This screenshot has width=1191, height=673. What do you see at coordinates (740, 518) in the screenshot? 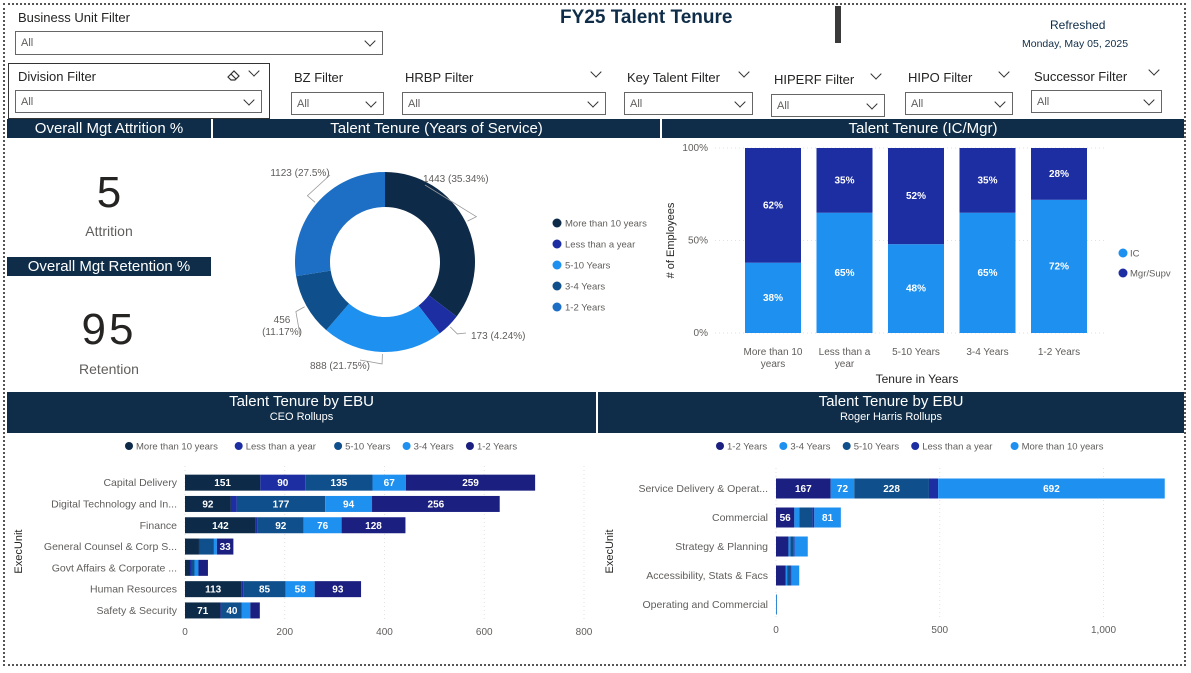
I see `category-label: Commercial` at bounding box center [740, 518].